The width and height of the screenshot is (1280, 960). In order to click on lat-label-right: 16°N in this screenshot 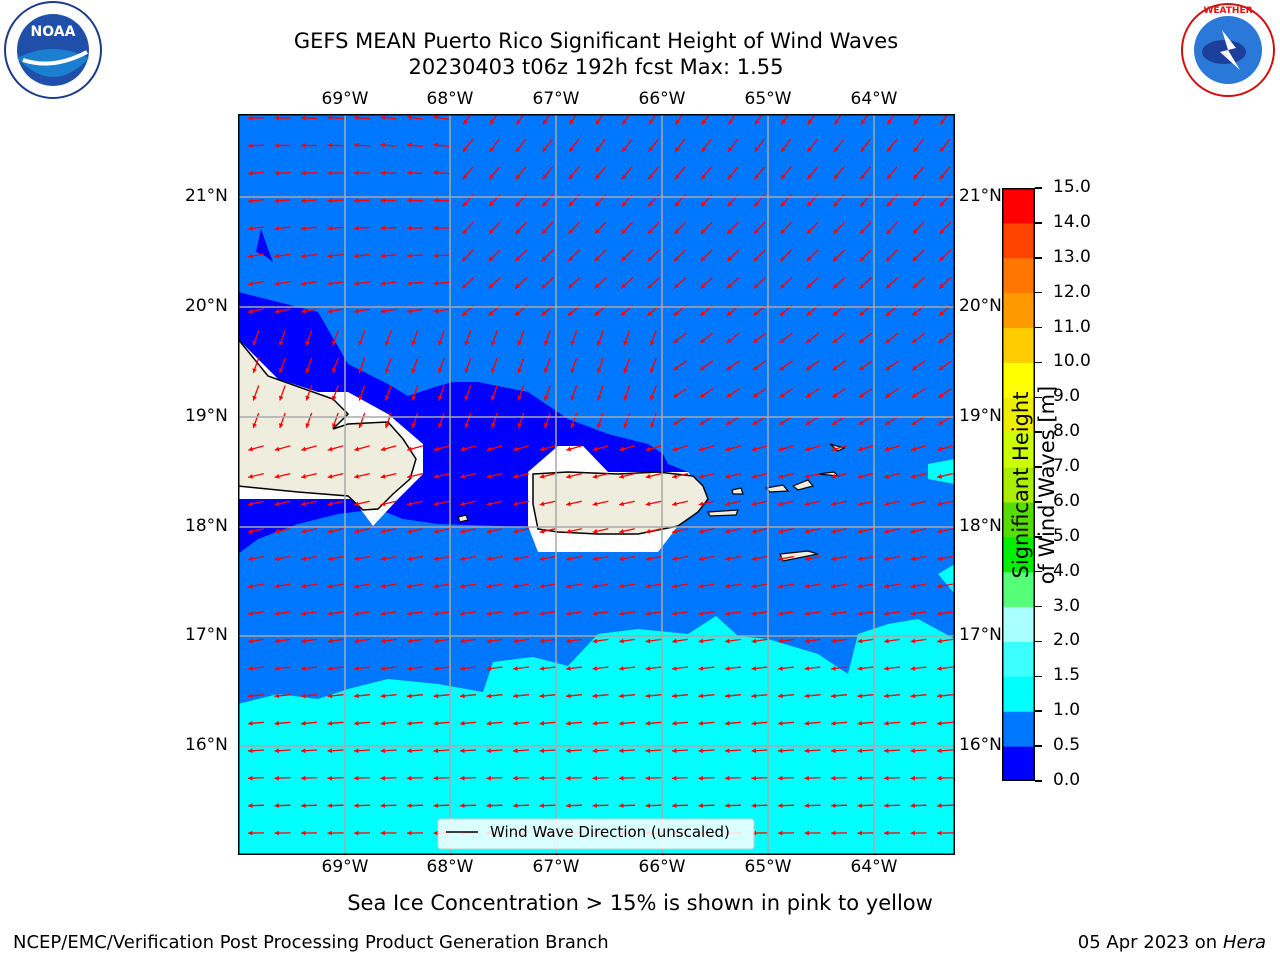, I will do `click(980, 745)`.